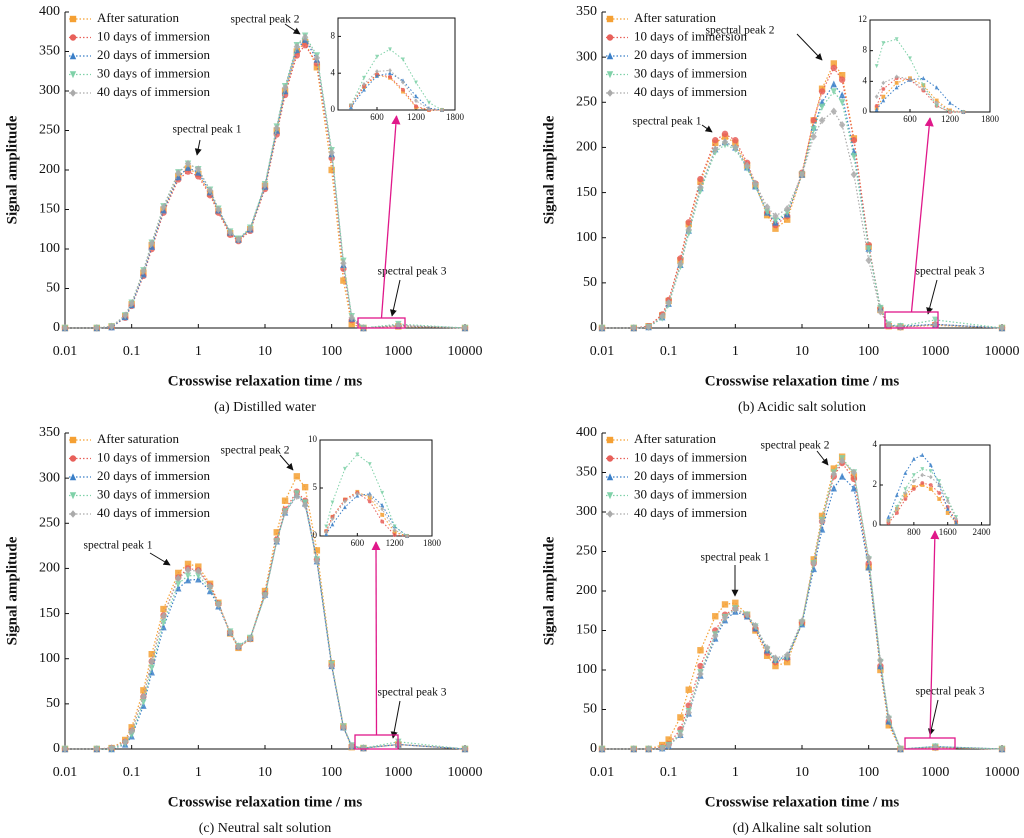 The image size is (1024, 838). What do you see at coordinates (265, 828) in the screenshot?
I see `caption: (c) Neutral salt solution` at bounding box center [265, 828].